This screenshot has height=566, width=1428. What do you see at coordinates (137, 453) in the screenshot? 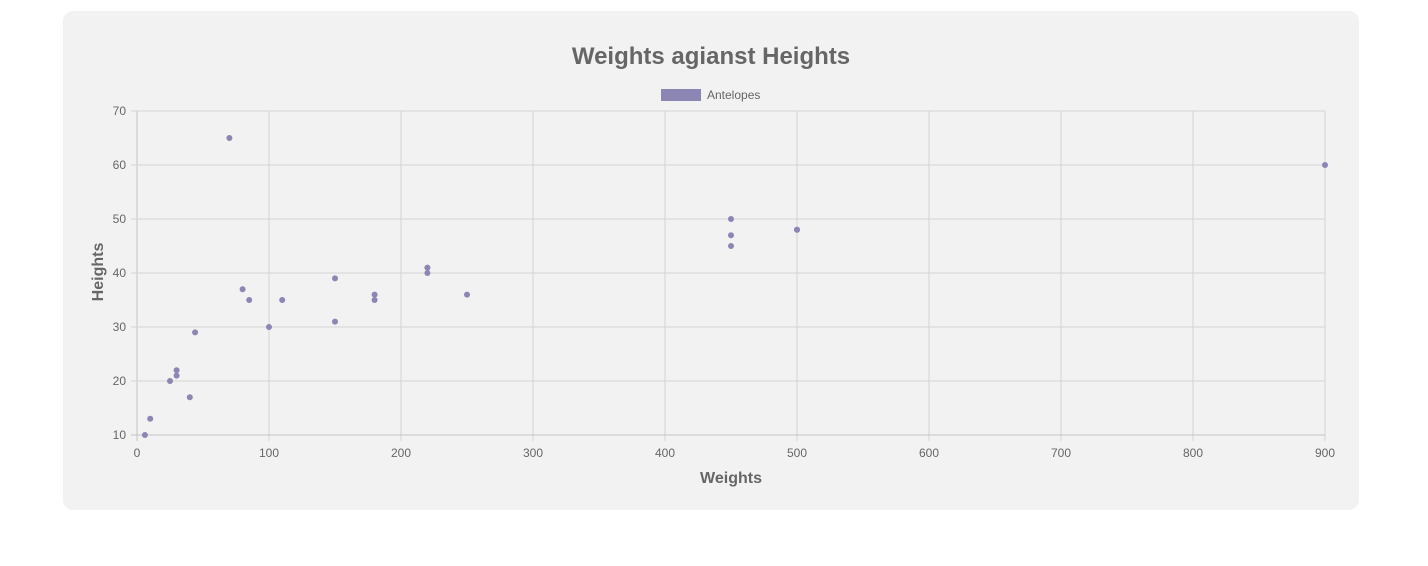
I see `x-tick-label: 0` at bounding box center [137, 453].